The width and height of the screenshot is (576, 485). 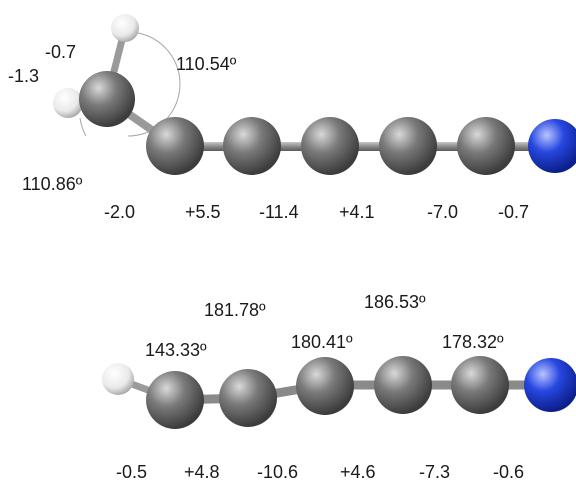 What do you see at coordinates (203, 212) in the screenshot?
I see `top-atom-value: +5.5` at bounding box center [203, 212].